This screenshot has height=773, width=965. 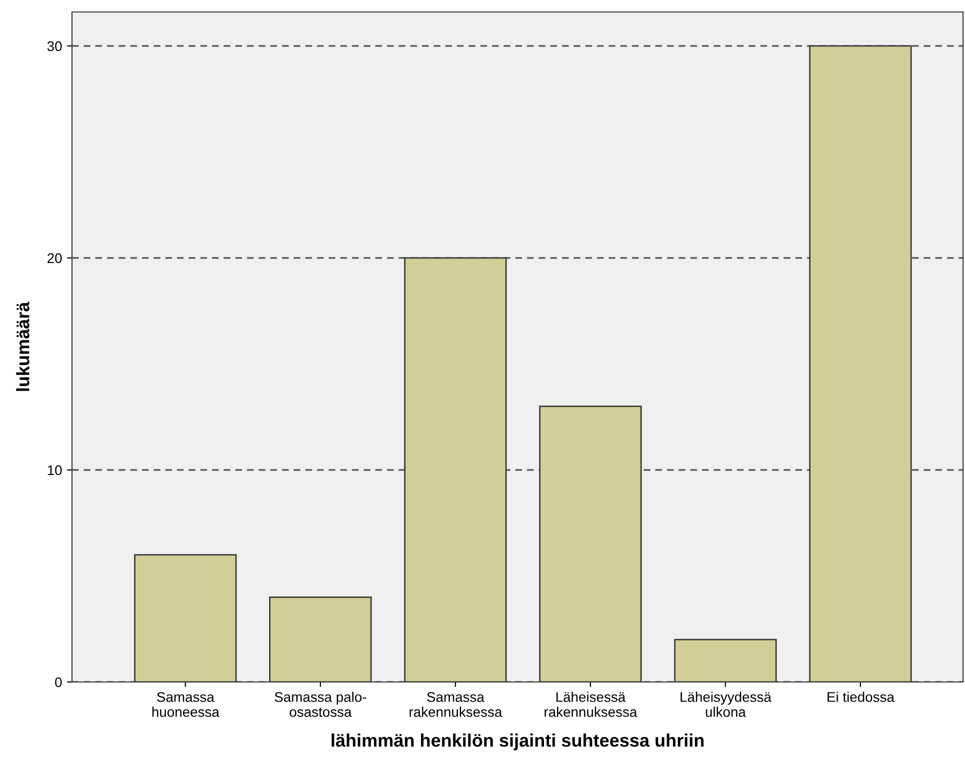 I want to click on y-tick-label: 10, so click(x=55, y=470).